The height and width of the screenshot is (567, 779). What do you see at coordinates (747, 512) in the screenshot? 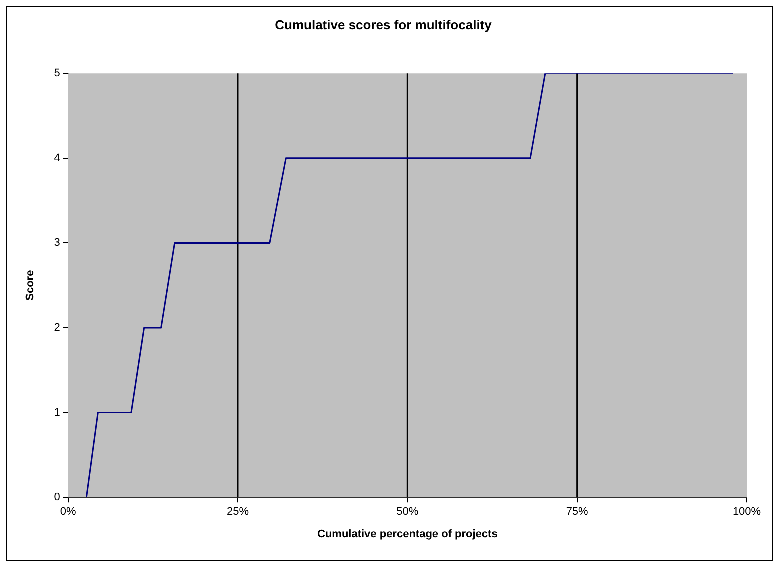
I see `x-tick-label: 100%` at bounding box center [747, 512].